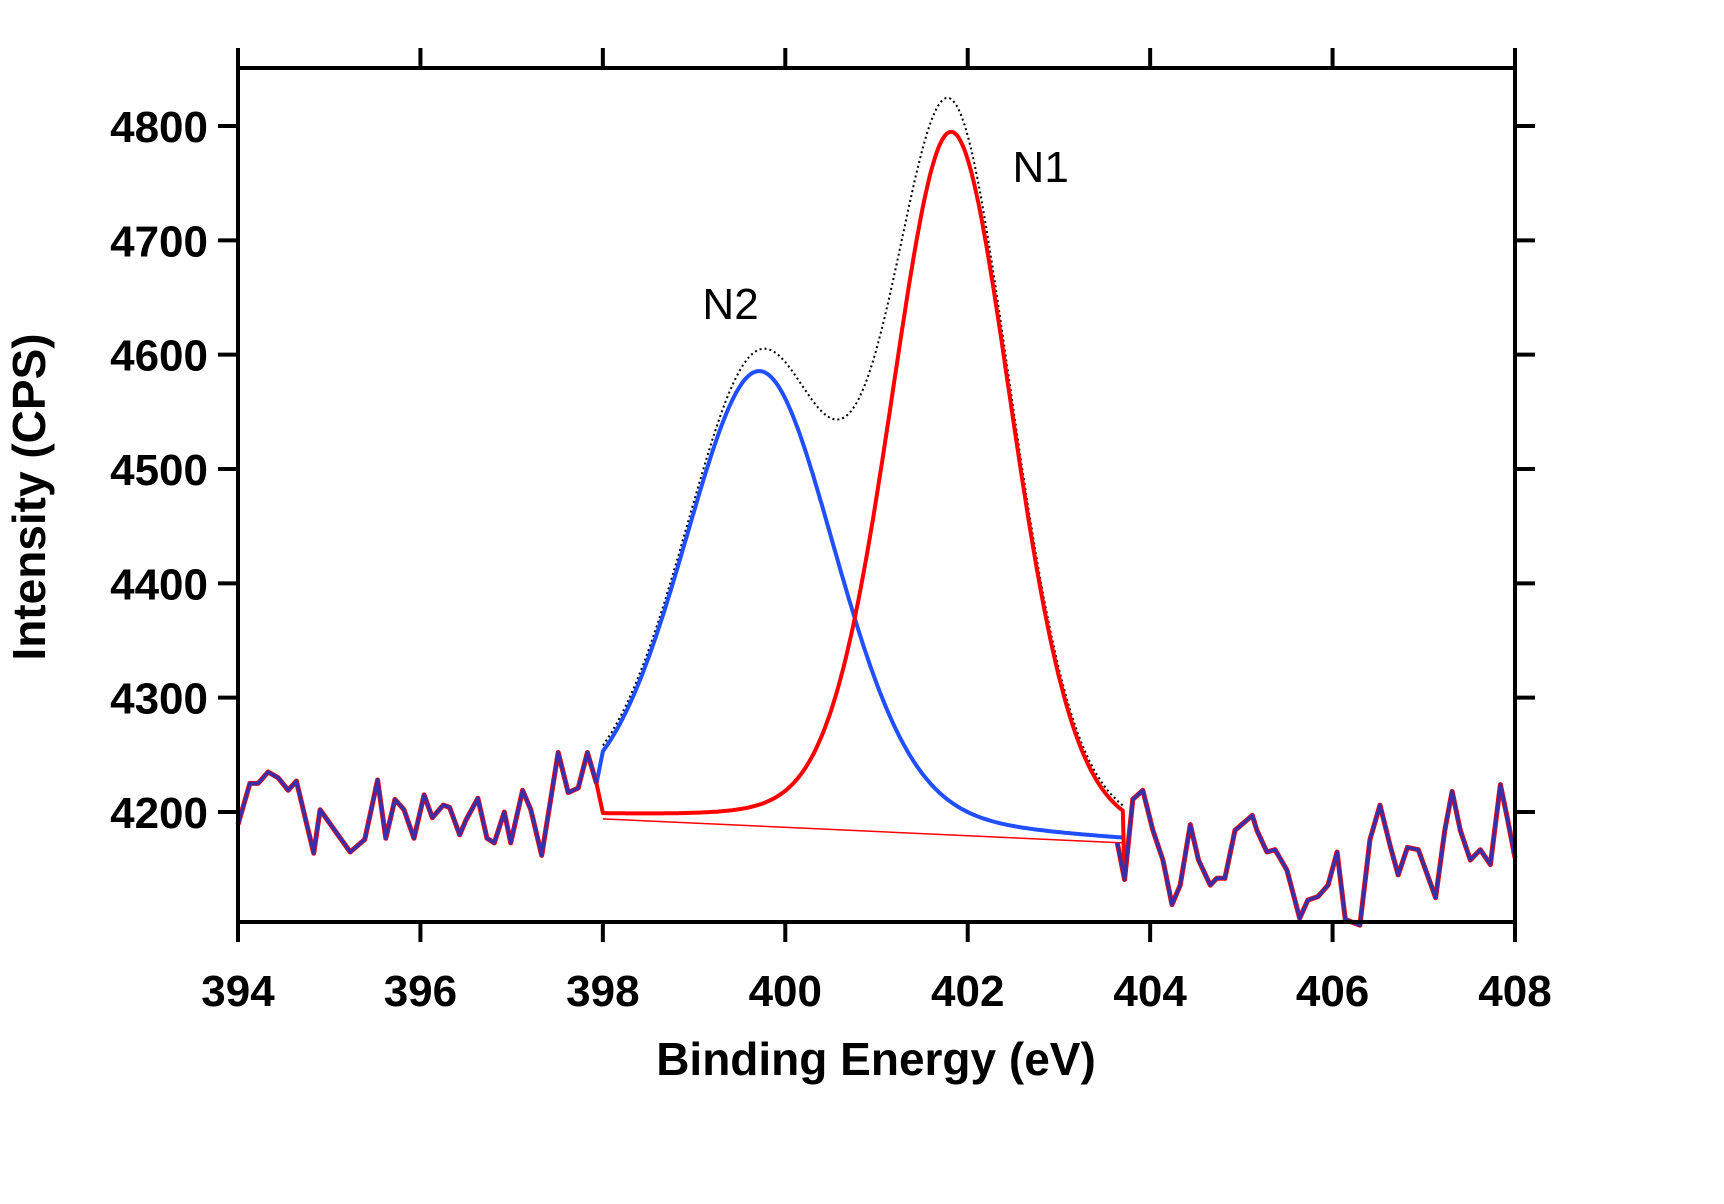 This screenshot has width=1724, height=1204. What do you see at coordinates (159, 699) in the screenshot?
I see `y-tick-label: 4300` at bounding box center [159, 699].